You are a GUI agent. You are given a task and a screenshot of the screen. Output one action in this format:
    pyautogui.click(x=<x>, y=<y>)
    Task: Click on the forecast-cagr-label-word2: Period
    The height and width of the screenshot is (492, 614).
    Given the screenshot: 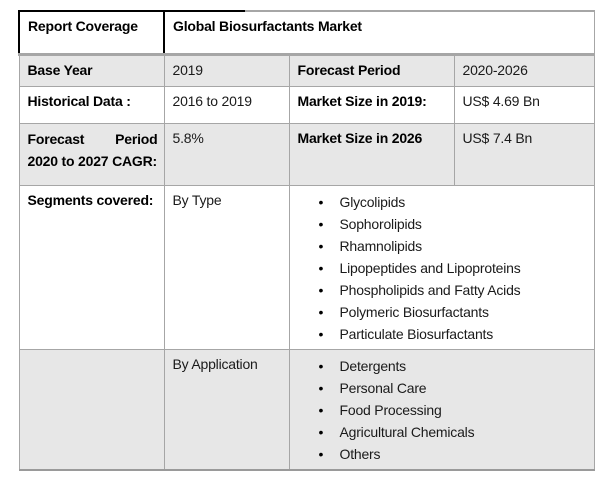 What is the action you would take?
    pyautogui.click(x=136, y=138)
    